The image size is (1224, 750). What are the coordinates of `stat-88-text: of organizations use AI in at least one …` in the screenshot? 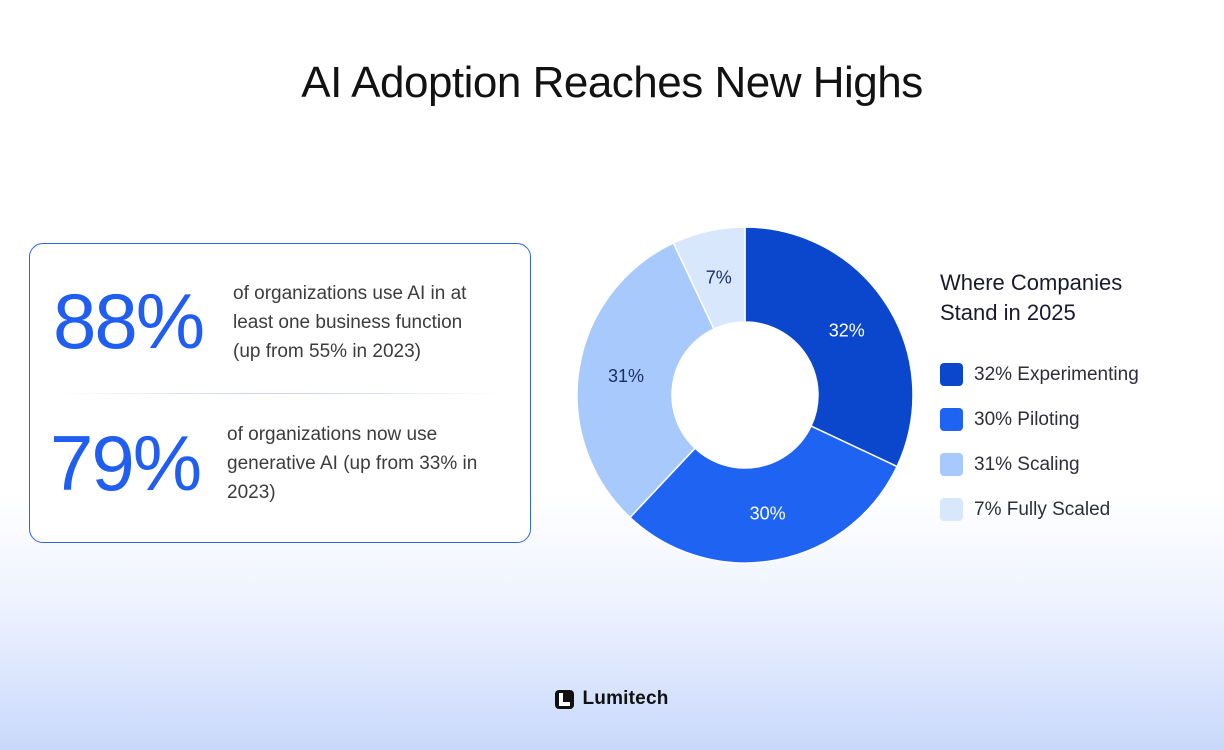 It's located at (350, 322).